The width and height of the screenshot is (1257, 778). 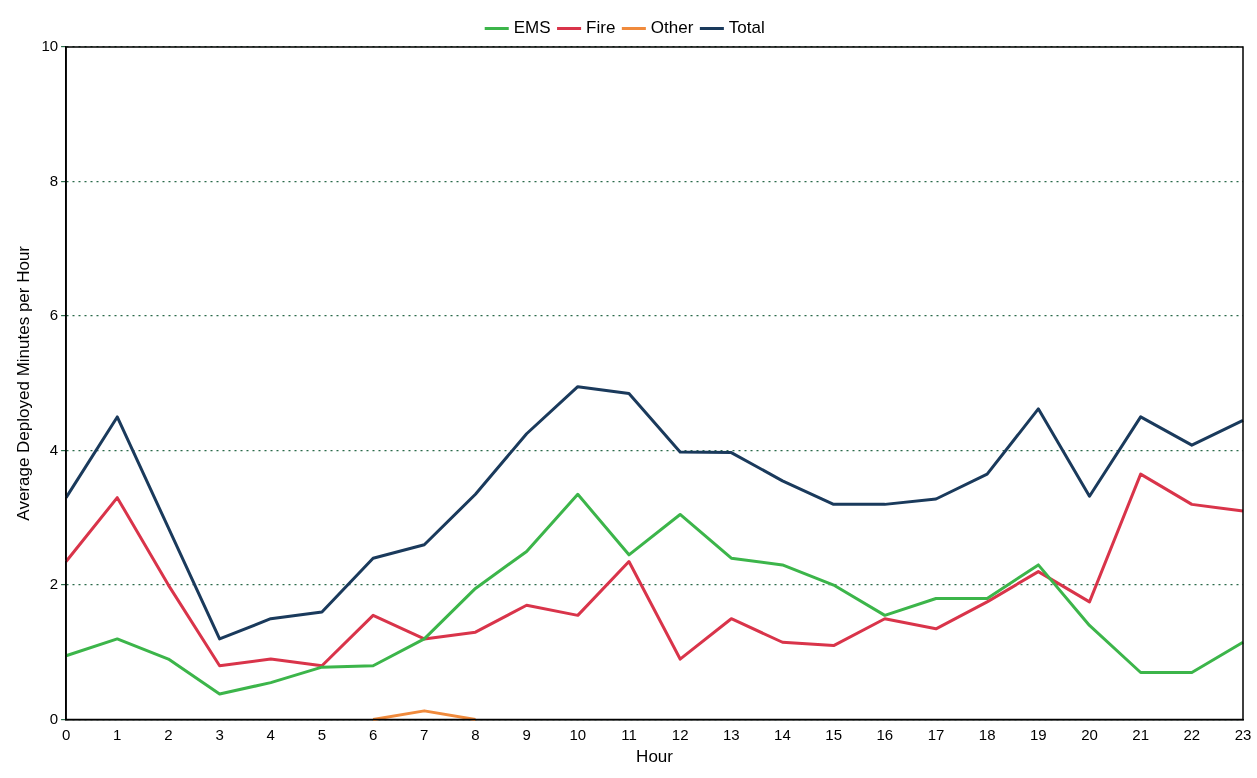 I want to click on x-tick-label: 14, so click(x=782, y=734).